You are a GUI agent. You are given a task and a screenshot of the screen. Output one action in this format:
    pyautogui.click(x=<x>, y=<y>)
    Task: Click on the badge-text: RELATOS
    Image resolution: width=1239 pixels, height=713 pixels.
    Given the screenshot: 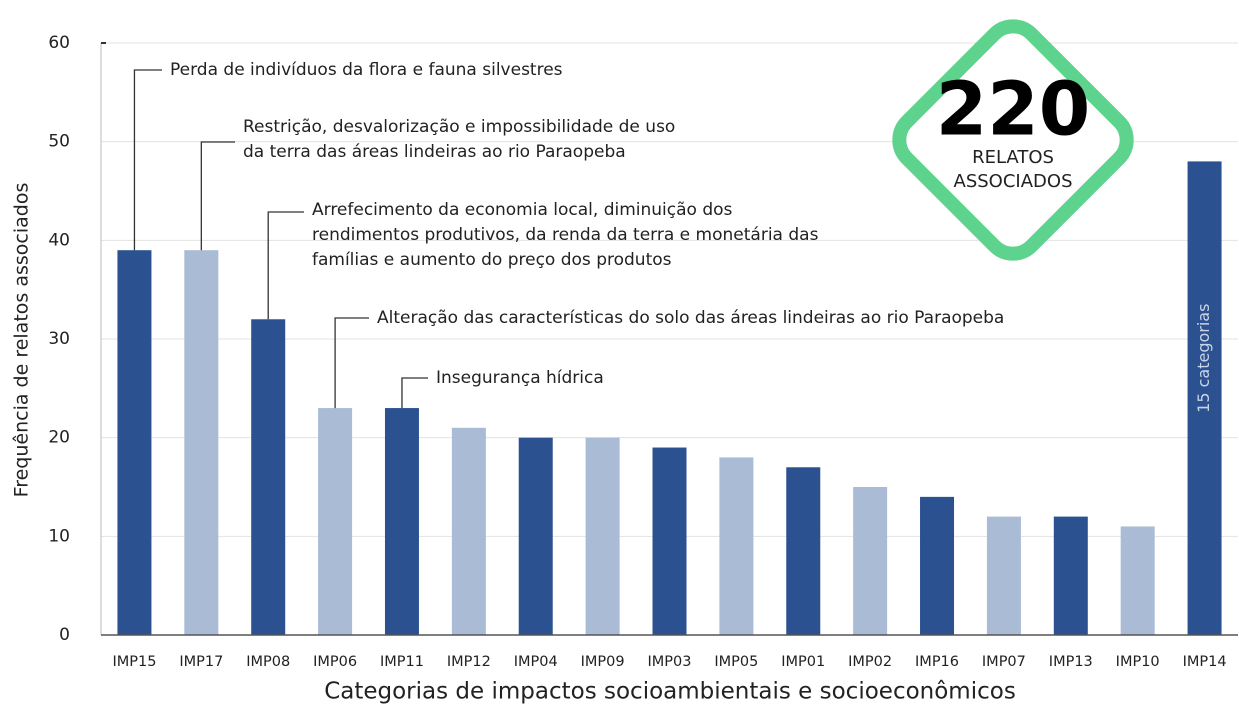 What is the action you would take?
    pyautogui.click(x=1013, y=157)
    